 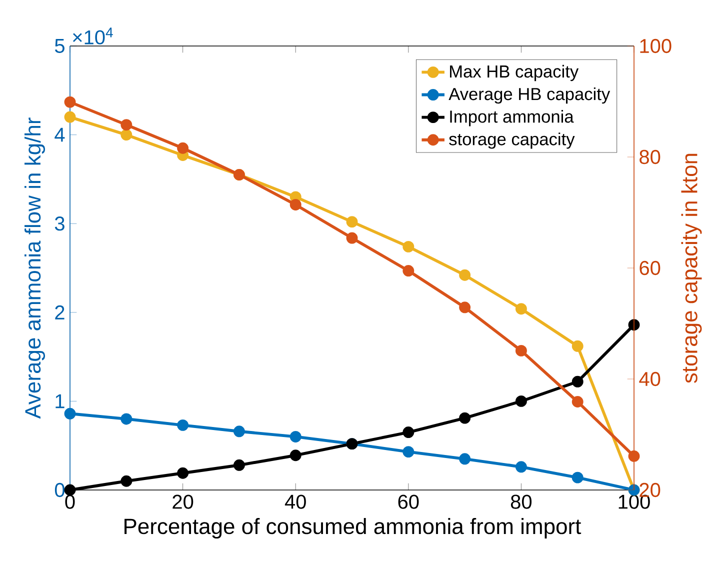 I want to click on x-tick-label: 0, so click(x=70, y=501).